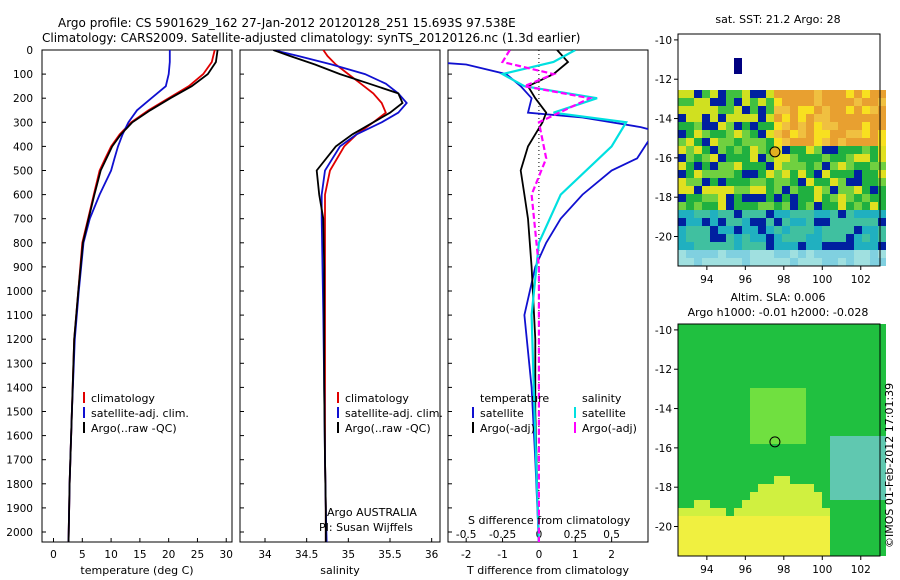  I want to click on sst-map-frame, so click(779, 150).